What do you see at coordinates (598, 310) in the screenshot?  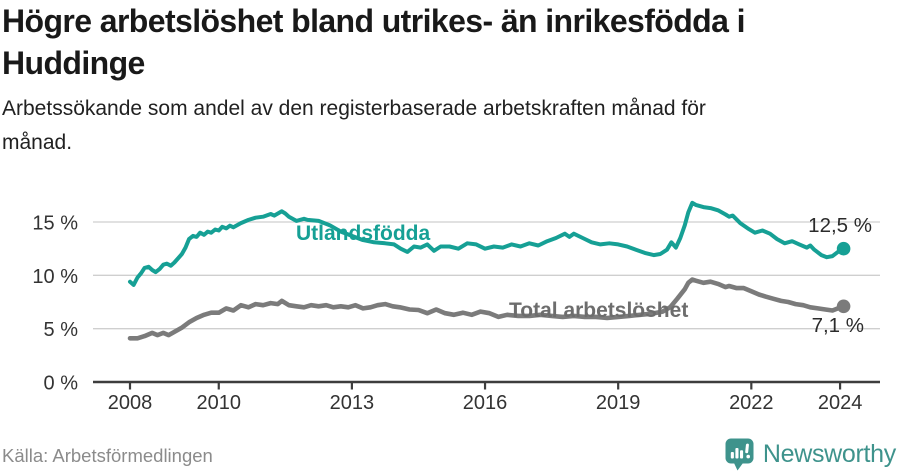 I see `series-label-total-arbetsloshet: Total arbetslöshet` at bounding box center [598, 310].